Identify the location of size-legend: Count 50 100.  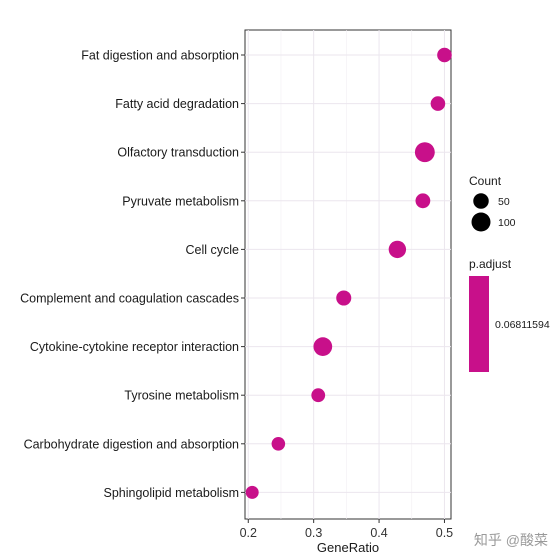
(492, 203).